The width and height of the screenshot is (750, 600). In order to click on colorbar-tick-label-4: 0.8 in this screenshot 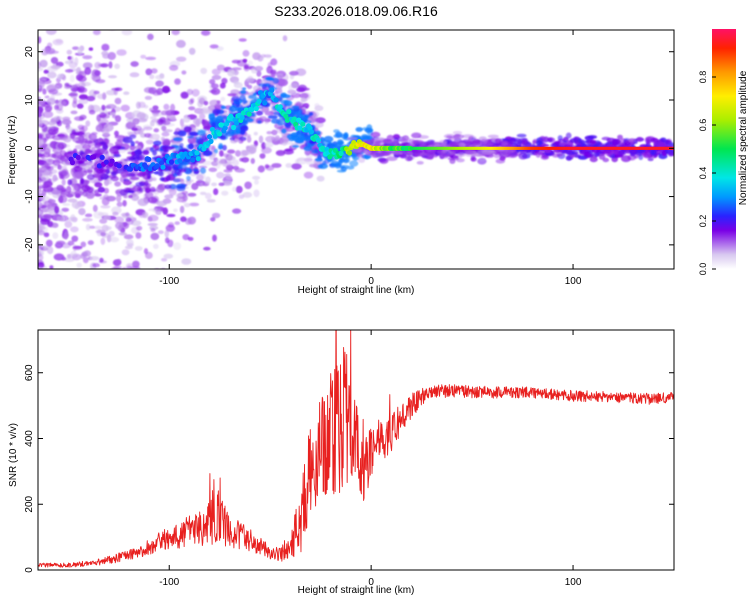, I will do `click(703, 77)`.